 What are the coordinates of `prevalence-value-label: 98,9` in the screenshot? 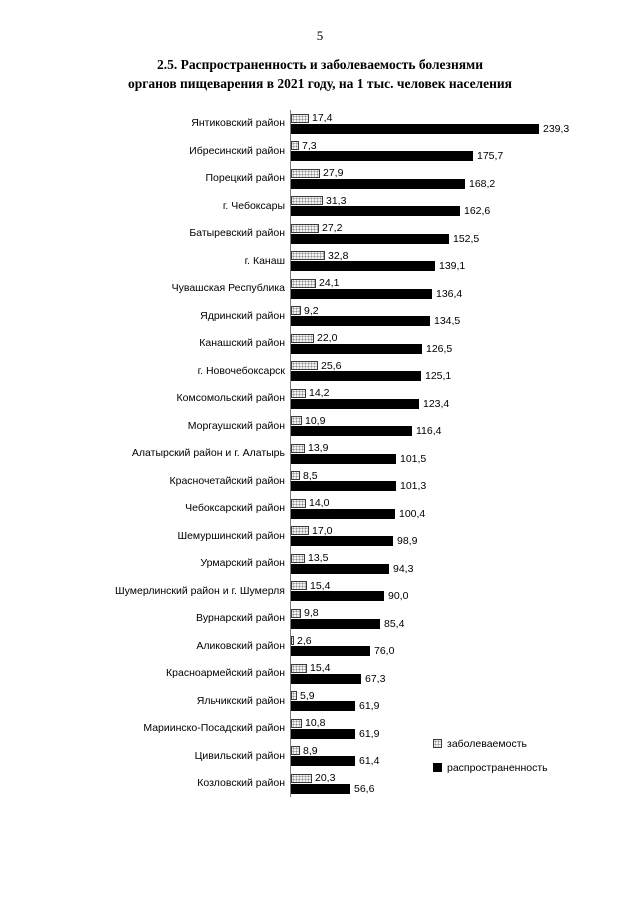 It's located at (407, 541).